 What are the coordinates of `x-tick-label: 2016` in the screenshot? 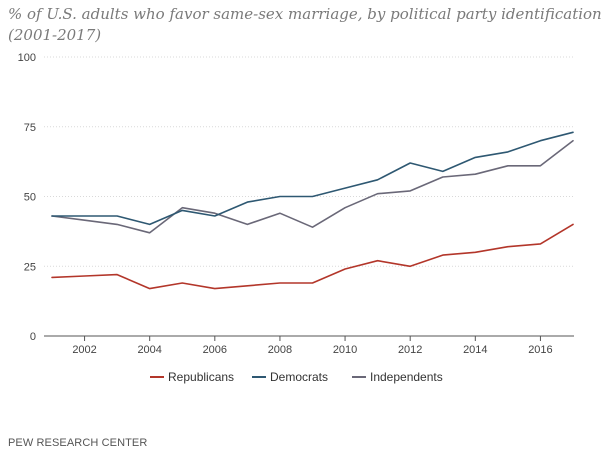 It's located at (540, 350).